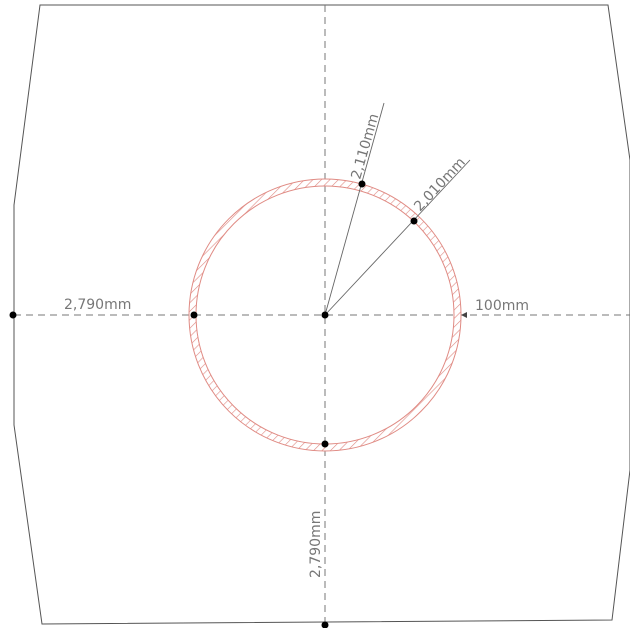 The width and height of the screenshot is (630, 628). Describe the element at coordinates (414, 221) in the screenshot. I see `inner-radius-point` at that location.